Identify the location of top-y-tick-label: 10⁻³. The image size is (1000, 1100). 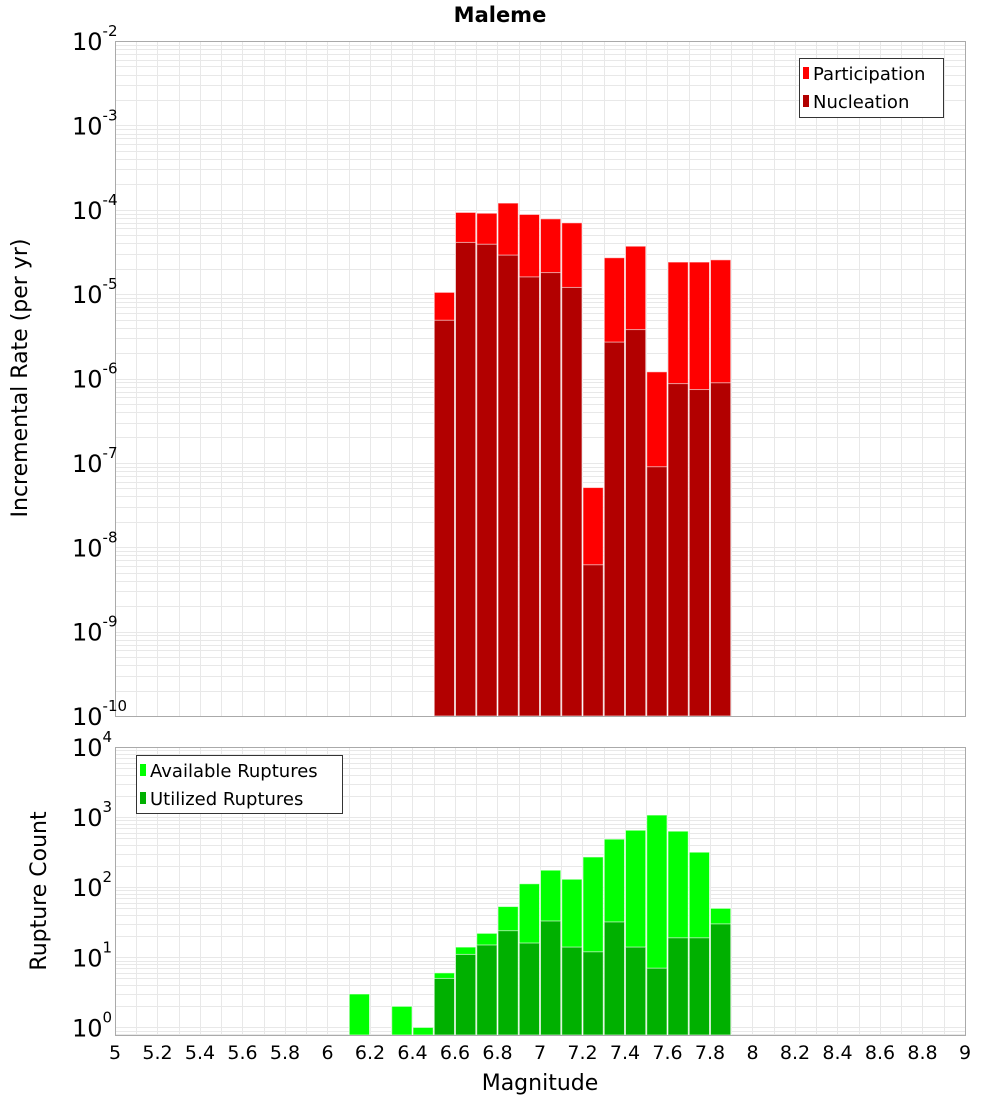
(95, 123).